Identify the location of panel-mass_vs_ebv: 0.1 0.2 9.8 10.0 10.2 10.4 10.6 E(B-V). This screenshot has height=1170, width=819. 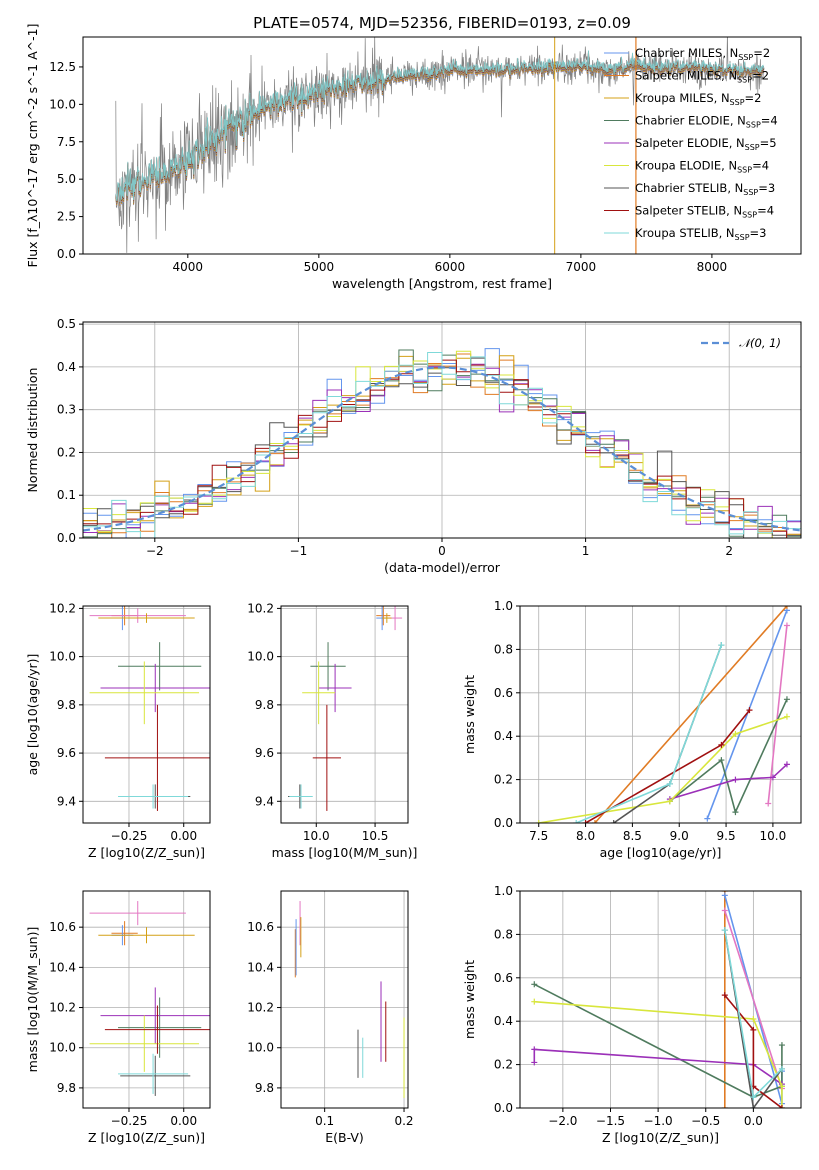
(330, 1017).